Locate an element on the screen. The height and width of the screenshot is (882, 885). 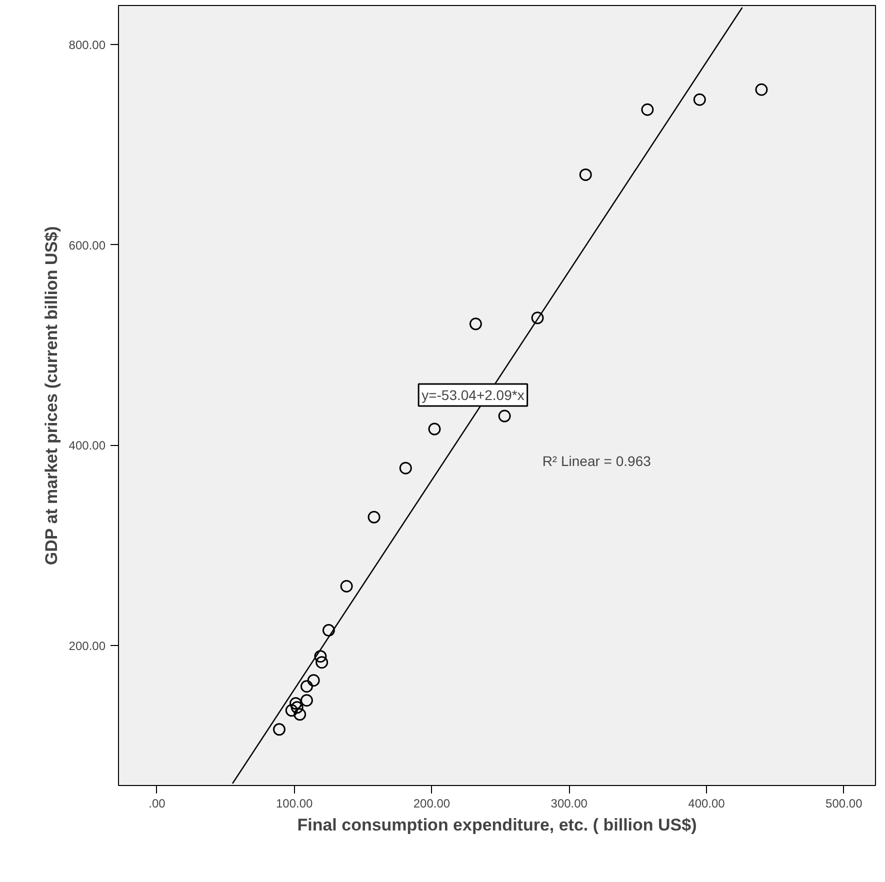
annotation: y=-53.04+2.09*x is located at coordinates (473, 395).